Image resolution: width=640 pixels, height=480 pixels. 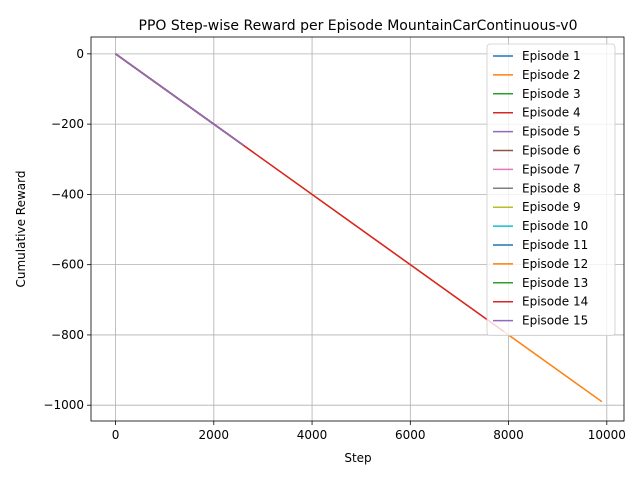 What do you see at coordinates (67, 124) in the screenshot?
I see `y-tick-label: −200` at bounding box center [67, 124].